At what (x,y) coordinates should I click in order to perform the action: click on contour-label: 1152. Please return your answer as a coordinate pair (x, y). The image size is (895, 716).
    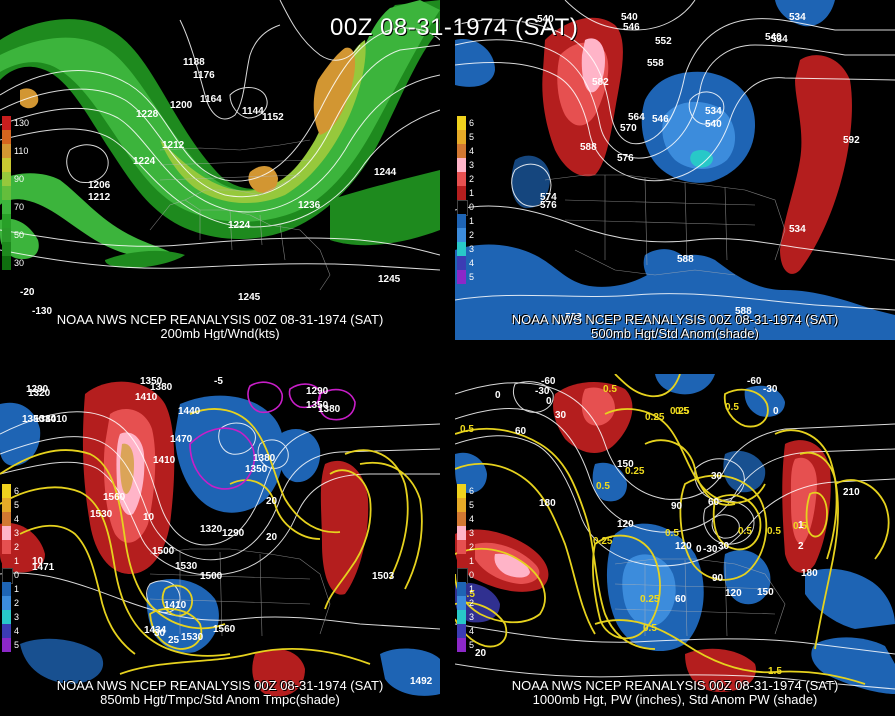
    Looking at the image, I should click on (273, 117).